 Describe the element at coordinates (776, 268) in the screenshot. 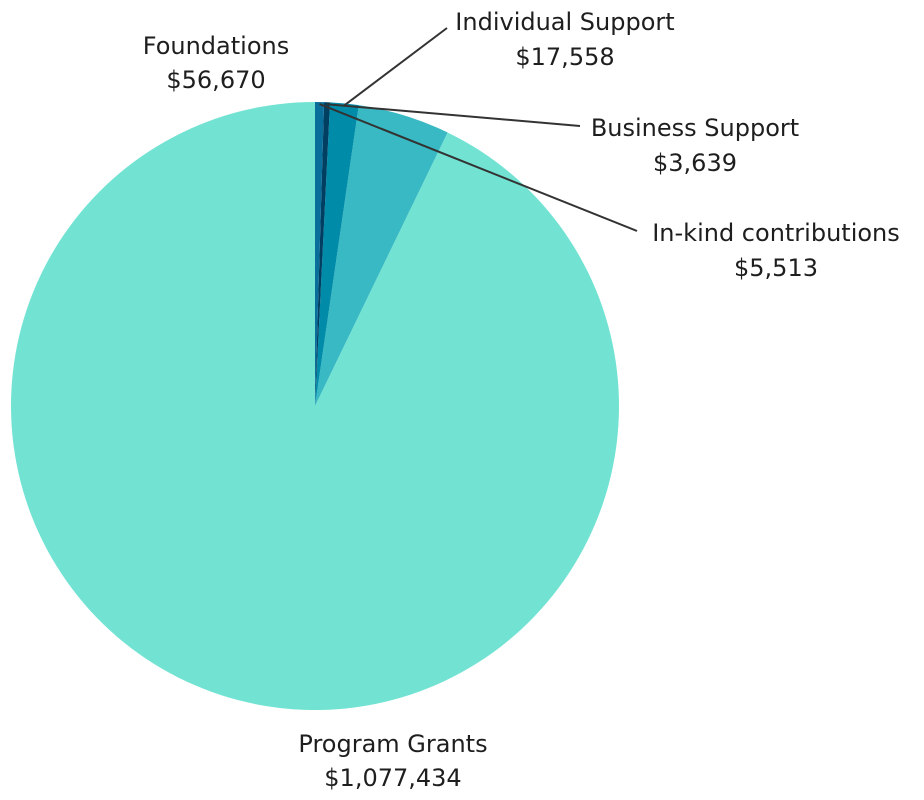

I see `slice-value-in-kind-contributions: $5,513` at that location.